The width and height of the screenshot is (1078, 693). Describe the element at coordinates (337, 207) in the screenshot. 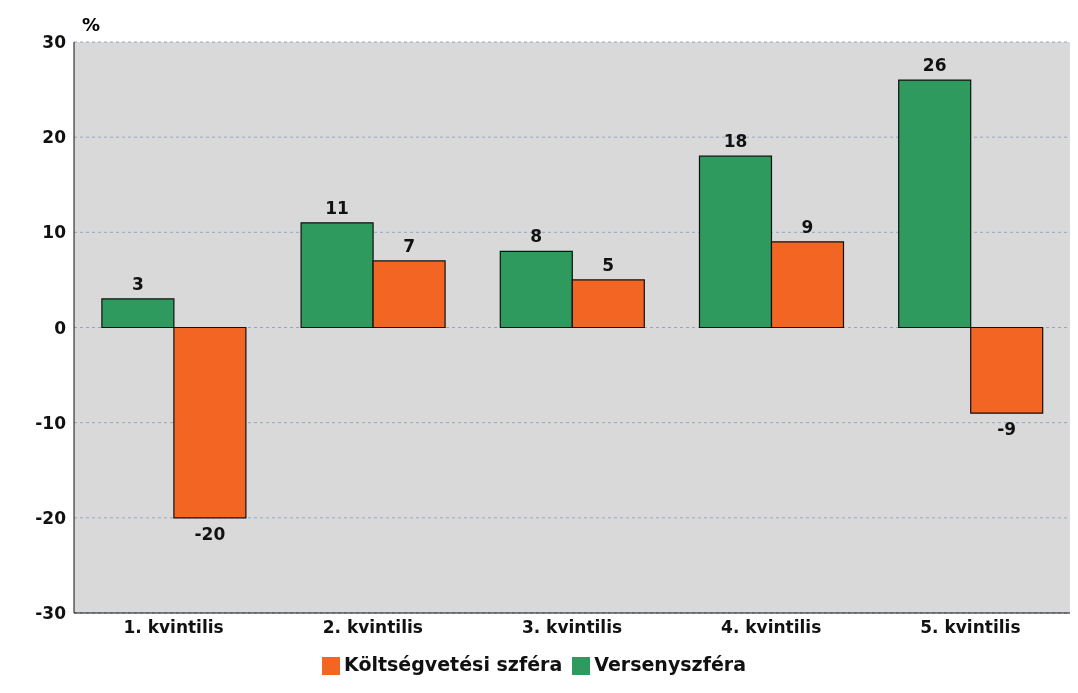

I see `data-label: 11` at that location.